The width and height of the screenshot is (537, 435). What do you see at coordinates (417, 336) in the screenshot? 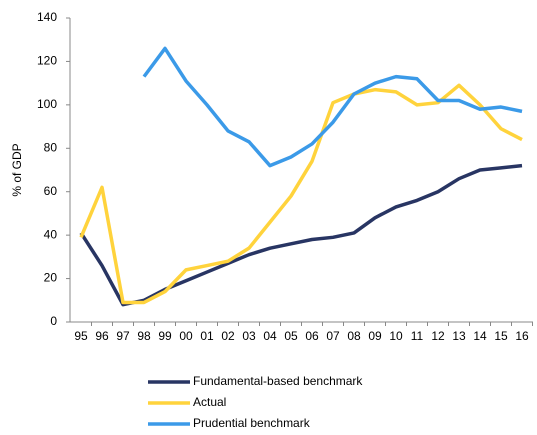
I see `x-tick-label: 11` at bounding box center [417, 336].